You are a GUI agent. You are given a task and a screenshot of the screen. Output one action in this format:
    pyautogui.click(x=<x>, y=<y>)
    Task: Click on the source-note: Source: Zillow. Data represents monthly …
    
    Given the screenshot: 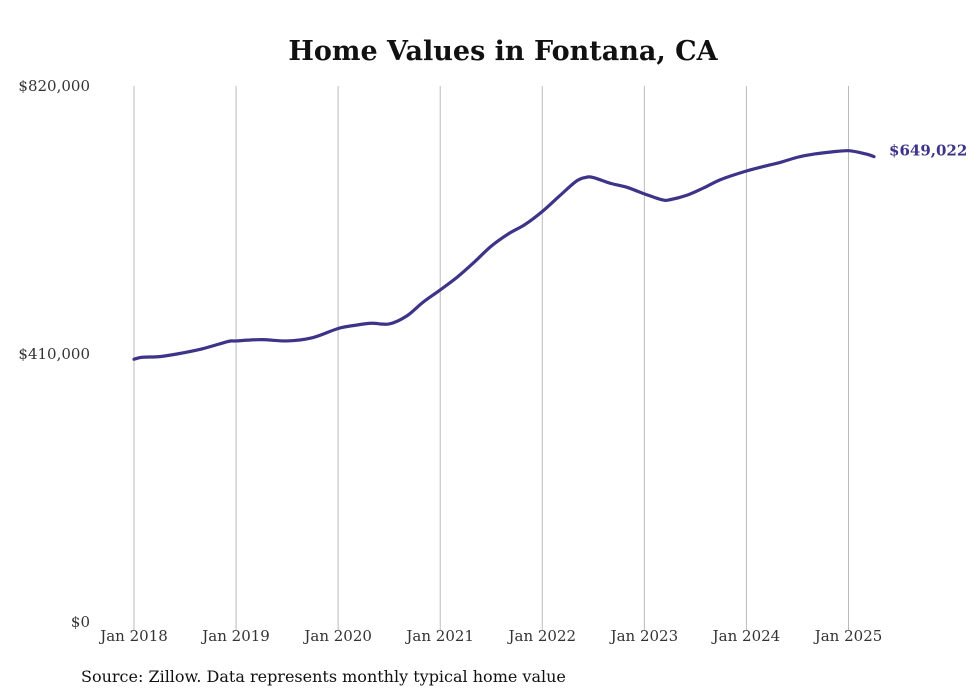 What is the action you would take?
    pyautogui.click(x=323, y=676)
    